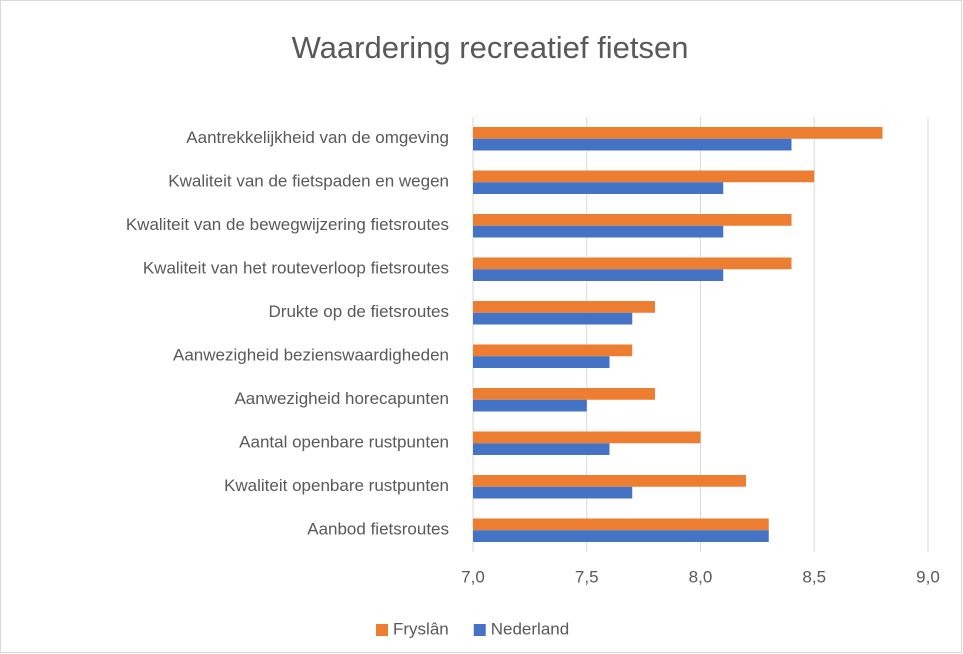 This screenshot has width=963, height=654. What do you see at coordinates (341, 398) in the screenshot?
I see `y-tick-label: Aanwezigheid horecapunten` at bounding box center [341, 398].